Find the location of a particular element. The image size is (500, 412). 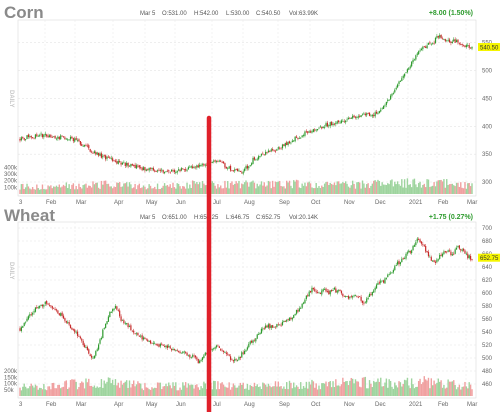

wheat-price-tick-label: 620 is located at coordinates (487, 281).